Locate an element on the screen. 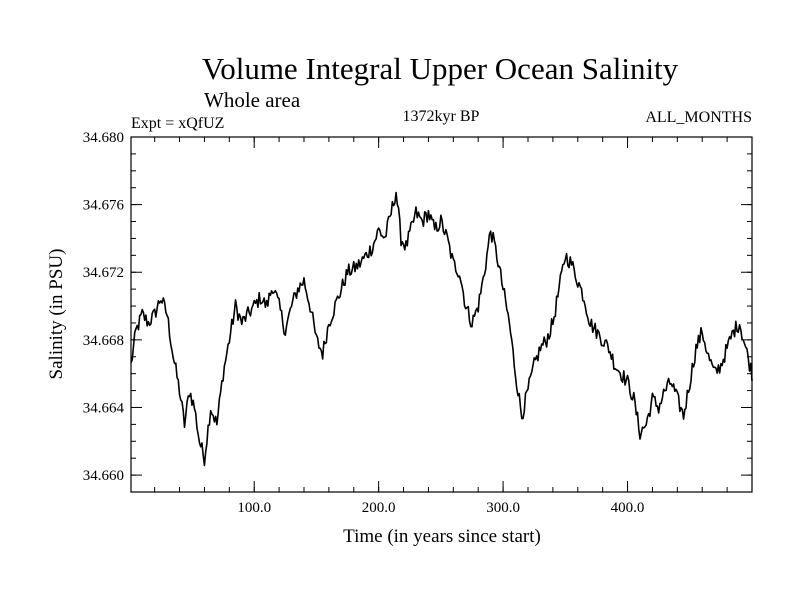 The image size is (800, 600). x-tick-label: 300.0 is located at coordinates (503, 508).